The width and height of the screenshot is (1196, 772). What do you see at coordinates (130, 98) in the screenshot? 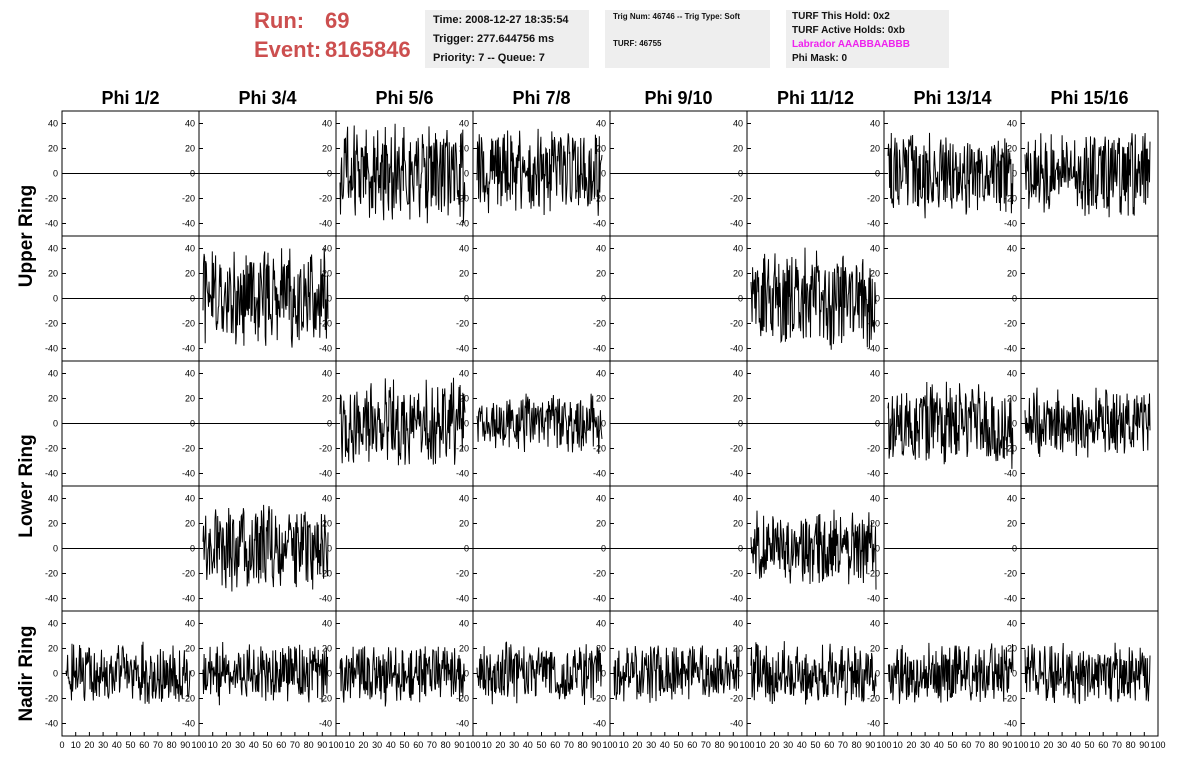
I see `column-title: Phi 1/2` at bounding box center [130, 98].